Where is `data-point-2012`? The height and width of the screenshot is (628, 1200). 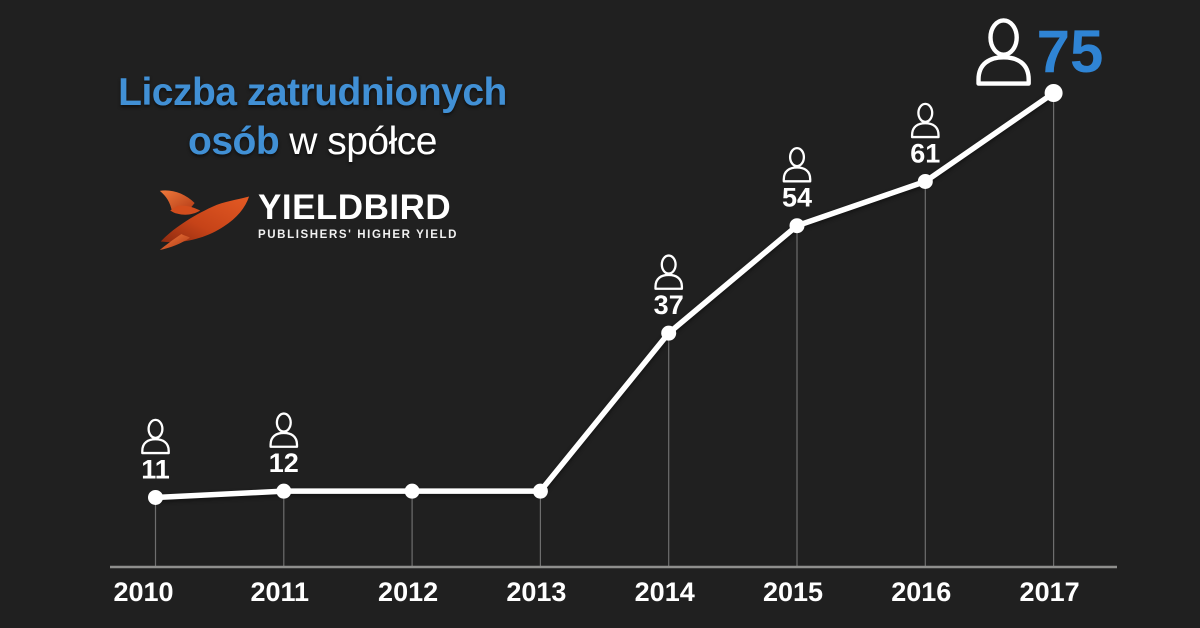
data-point-2012 is located at coordinates (412, 491).